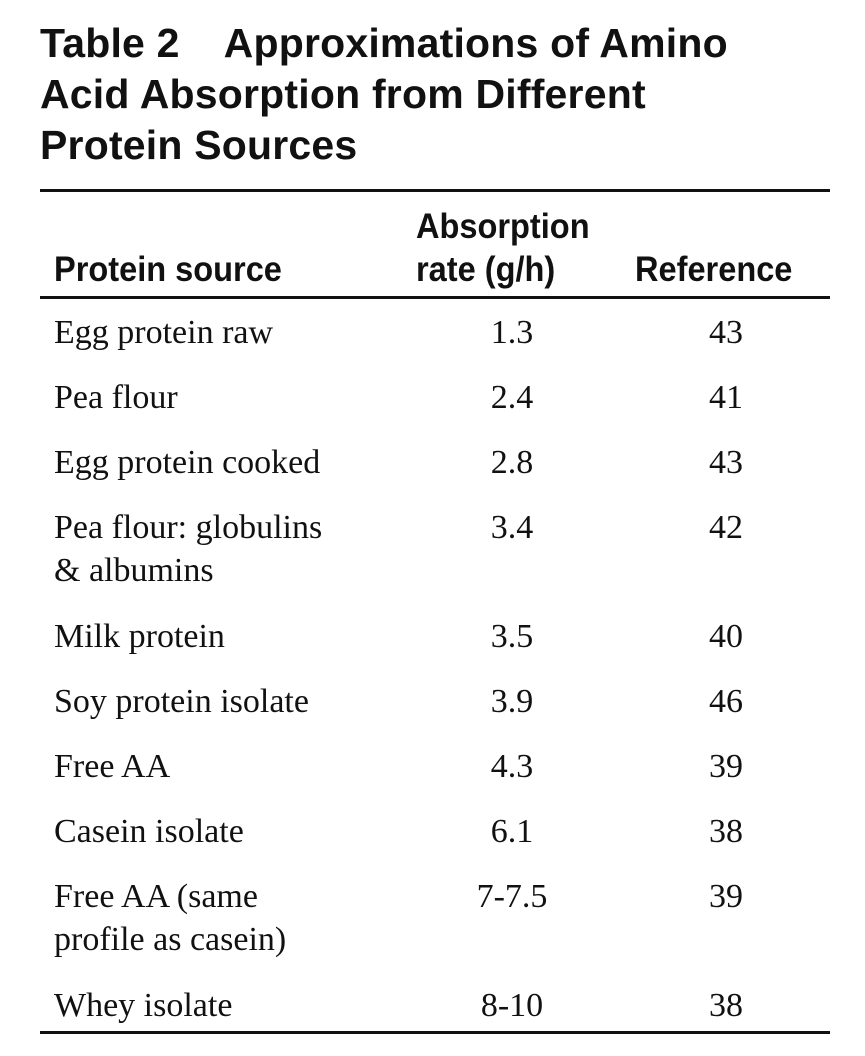  What do you see at coordinates (219, 766) in the screenshot?
I see `cell-protein-source: Free AA` at bounding box center [219, 766].